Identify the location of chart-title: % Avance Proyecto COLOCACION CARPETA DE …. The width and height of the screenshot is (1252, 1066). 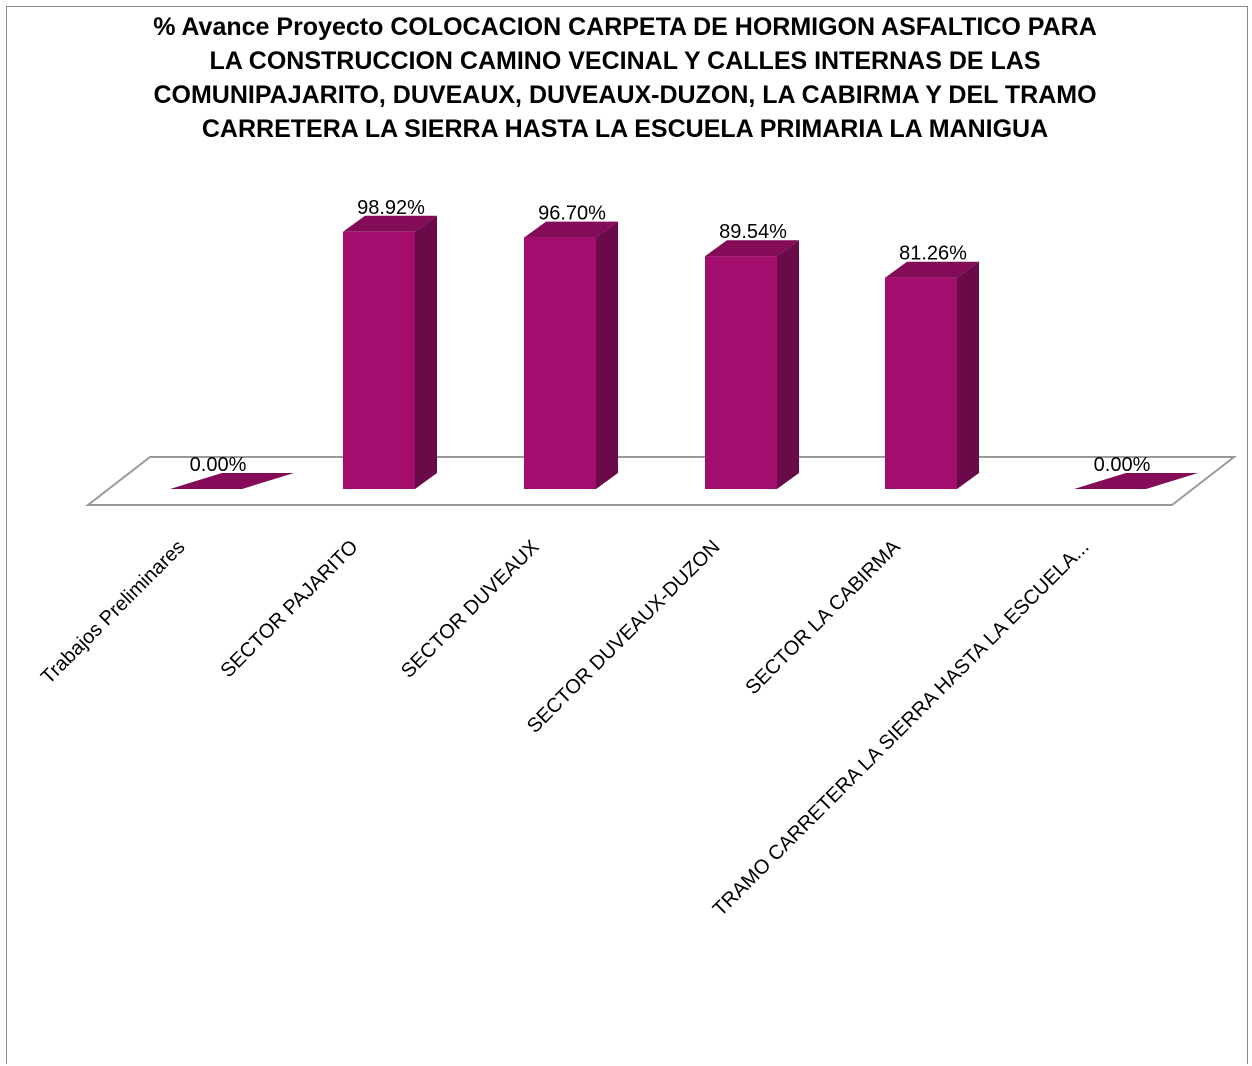
(625, 78).